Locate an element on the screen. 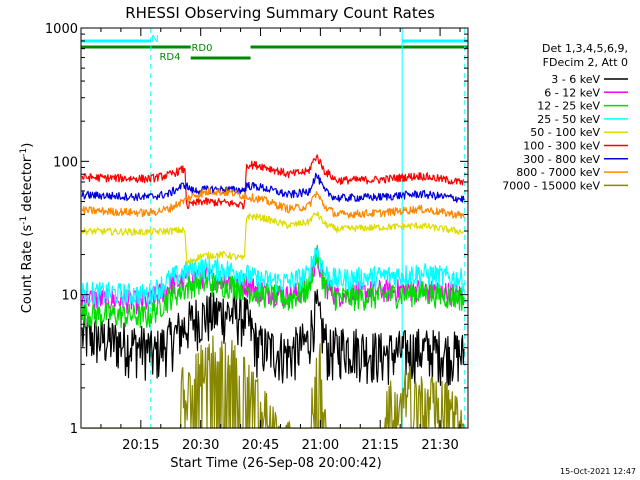  legend-entry-label: 12 - 25 keV is located at coordinates (568, 106).